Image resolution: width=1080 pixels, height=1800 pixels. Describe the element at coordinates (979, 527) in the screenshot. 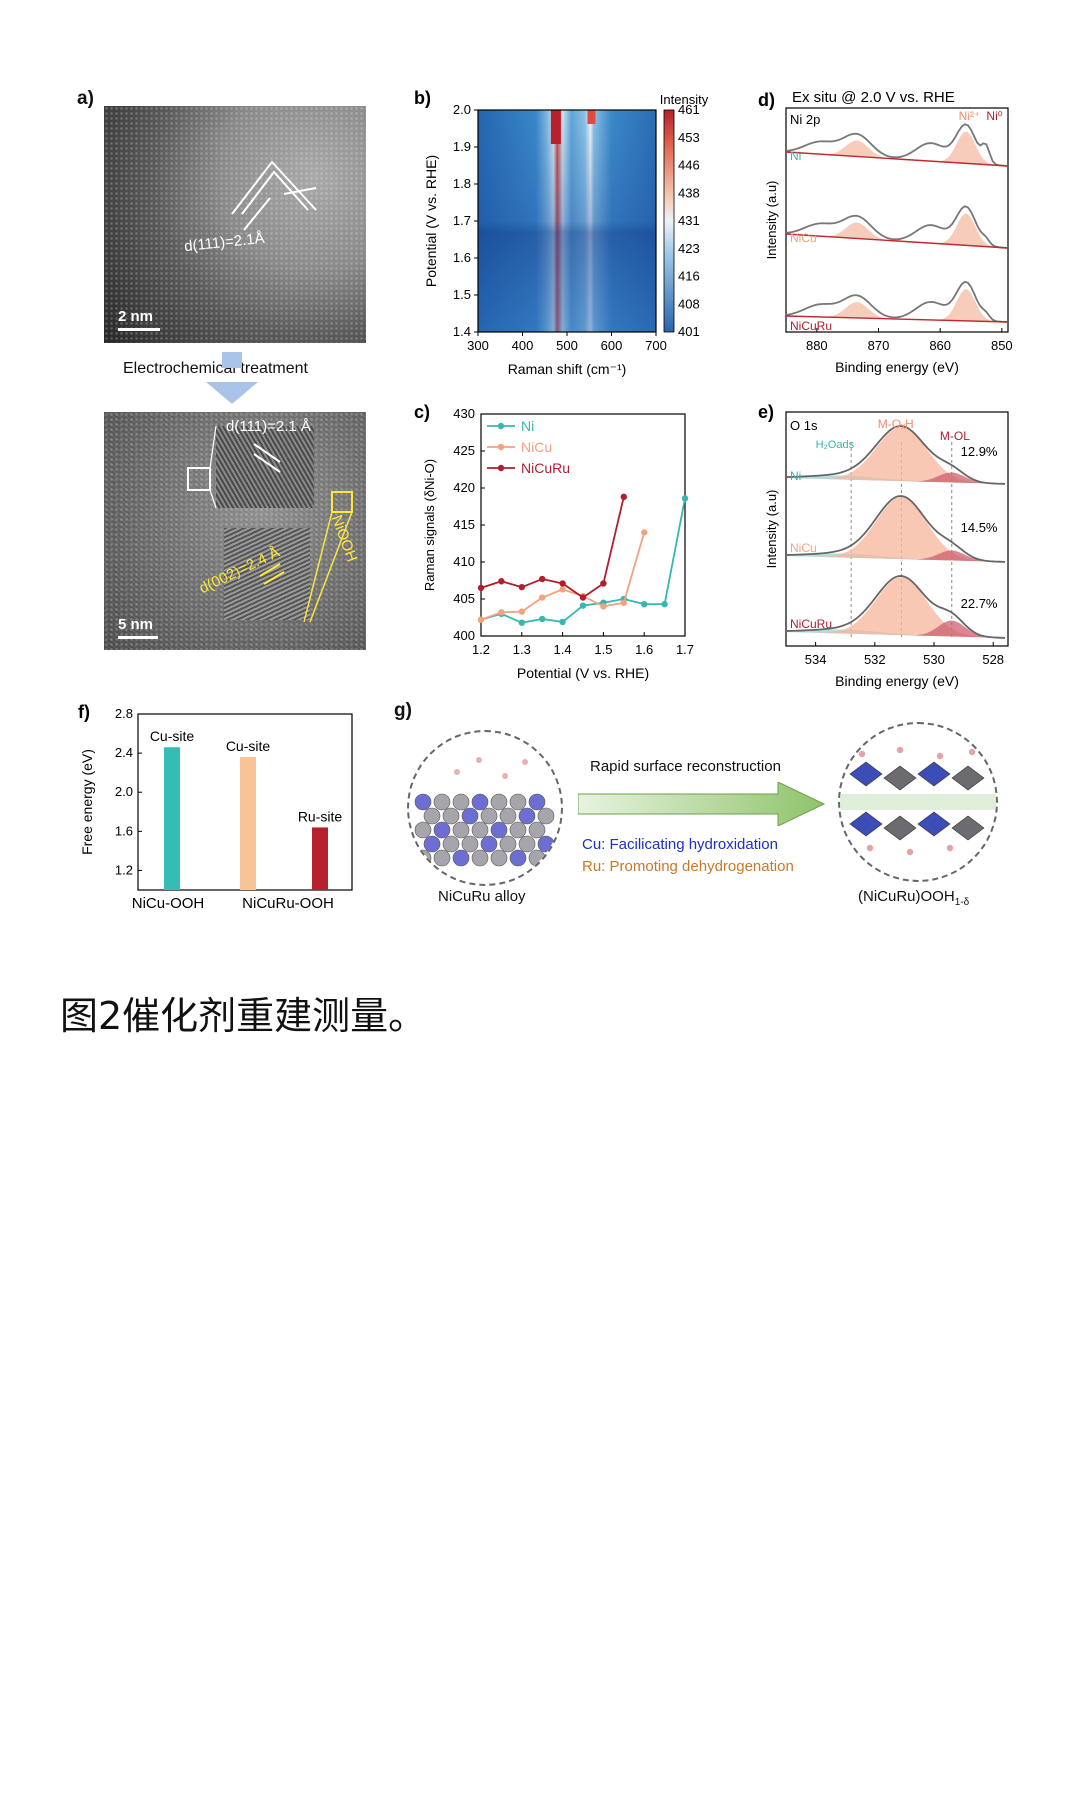

I see `percentage-label: 14.5%` at that location.